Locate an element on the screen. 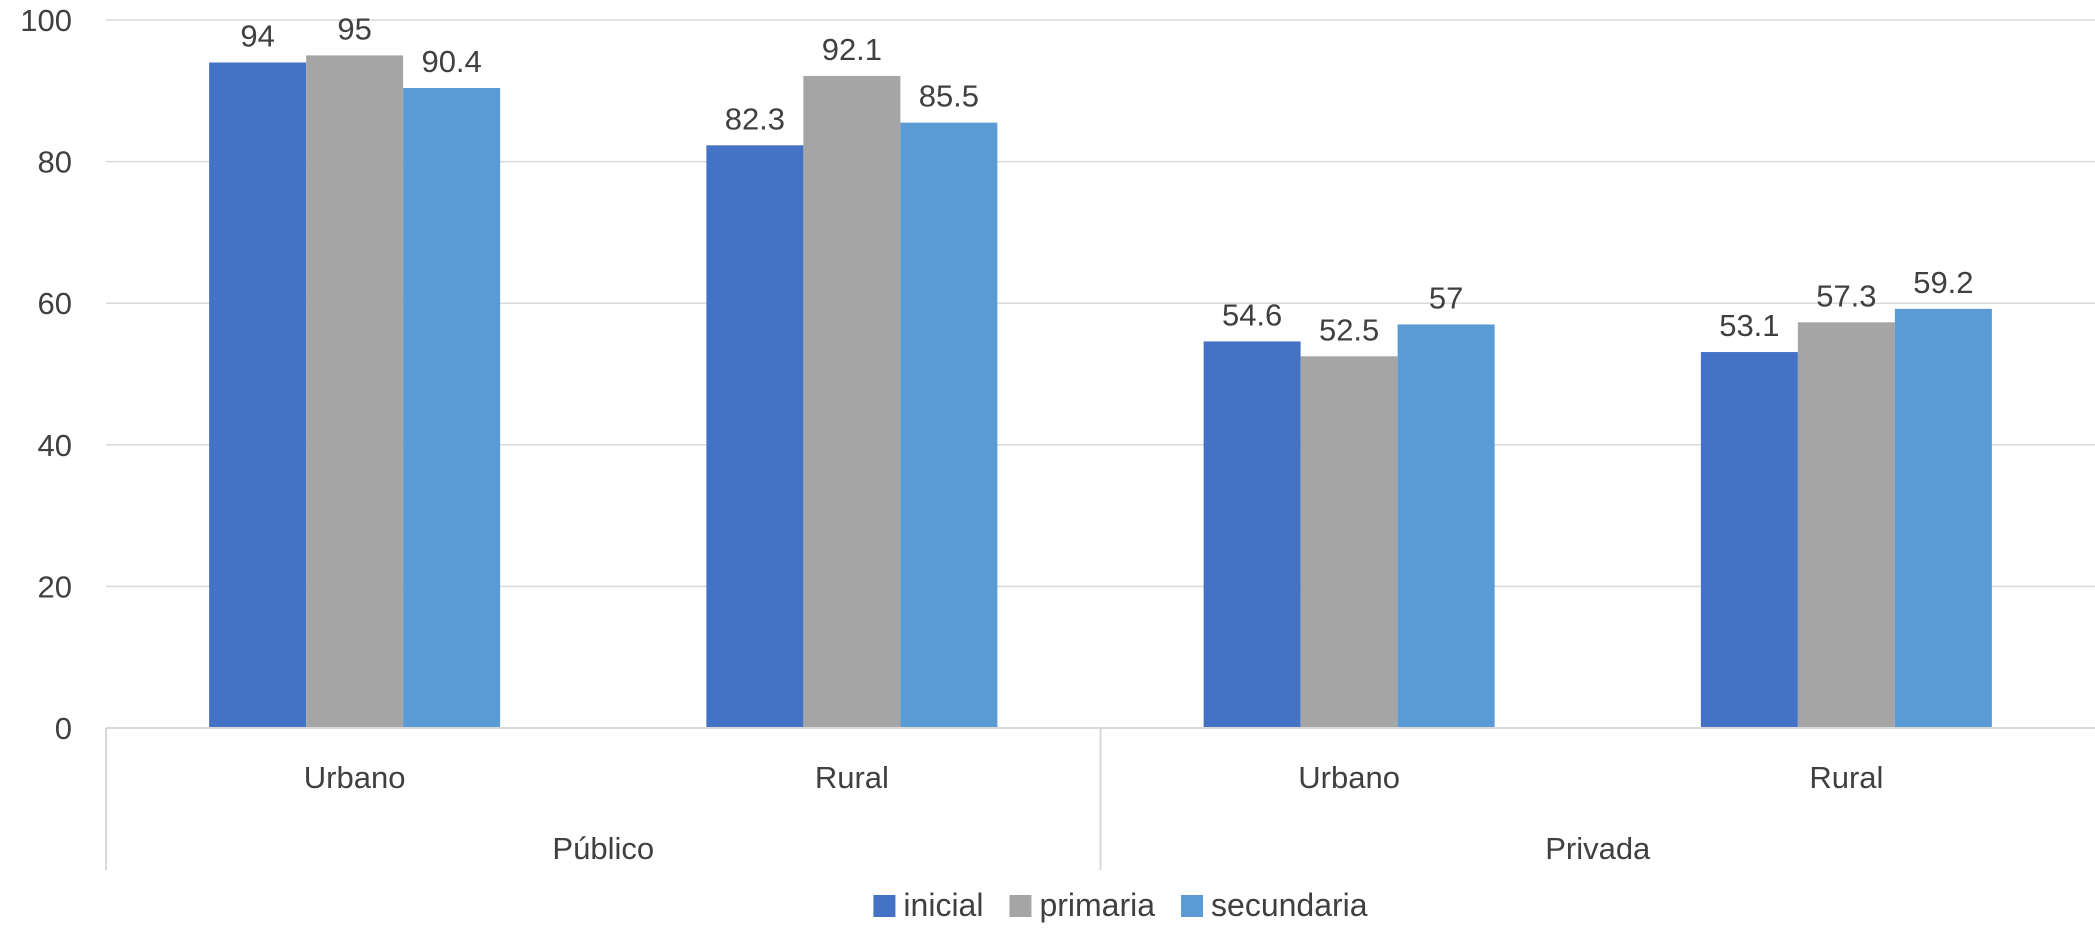  data-label: 59.2 is located at coordinates (1943, 282).